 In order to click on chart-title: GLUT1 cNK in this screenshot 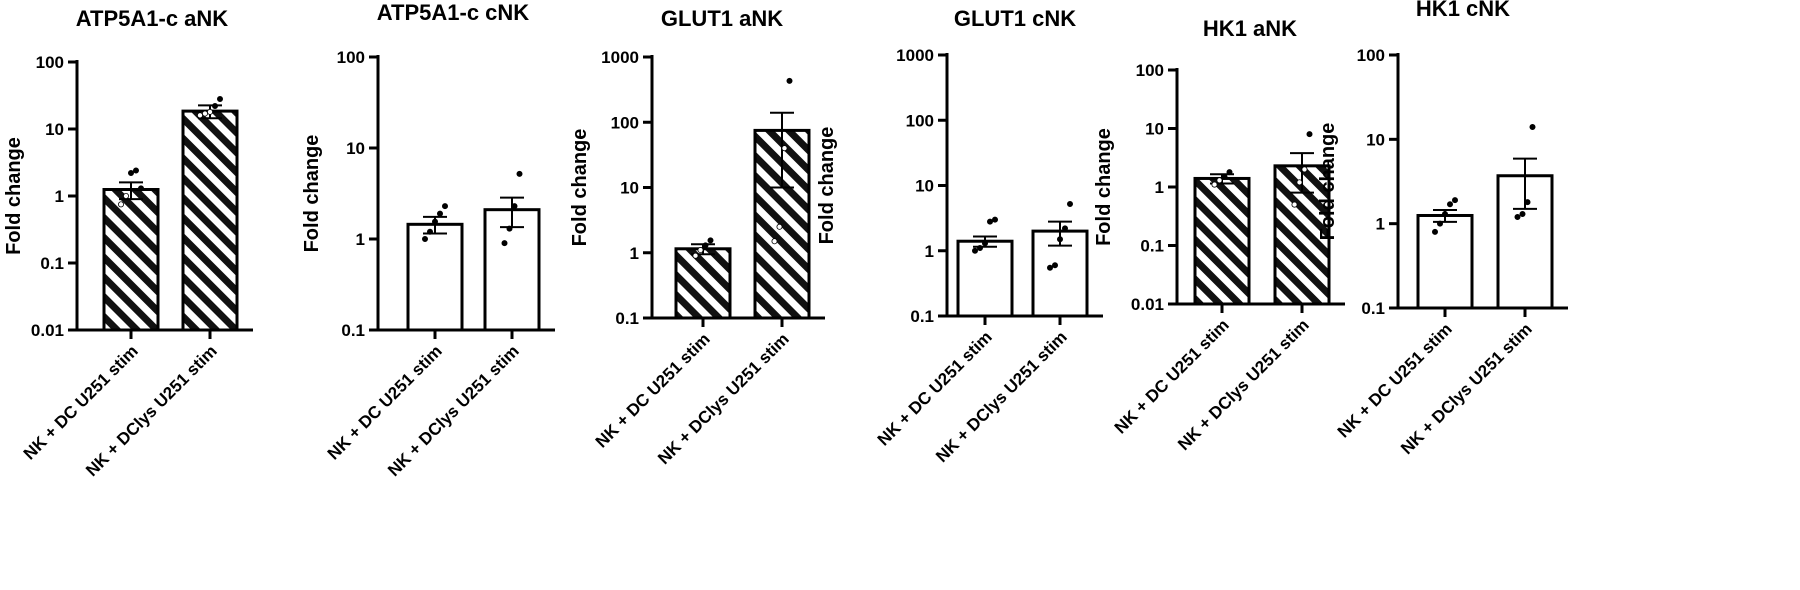, I will do `click(1015, 18)`.